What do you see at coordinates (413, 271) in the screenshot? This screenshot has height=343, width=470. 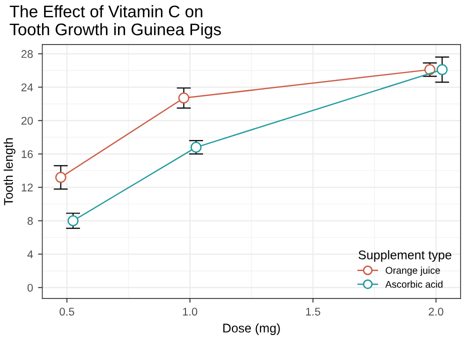 I see `legend-label: Orange juice` at bounding box center [413, 271].